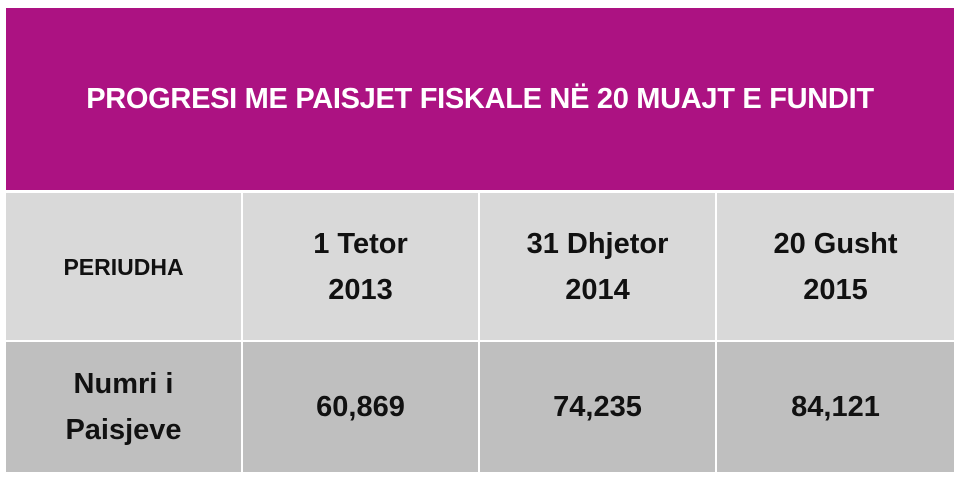 The height and width of the screenshot is (483, 960). I want to click on cell-text: 2015, so click(835, 289).